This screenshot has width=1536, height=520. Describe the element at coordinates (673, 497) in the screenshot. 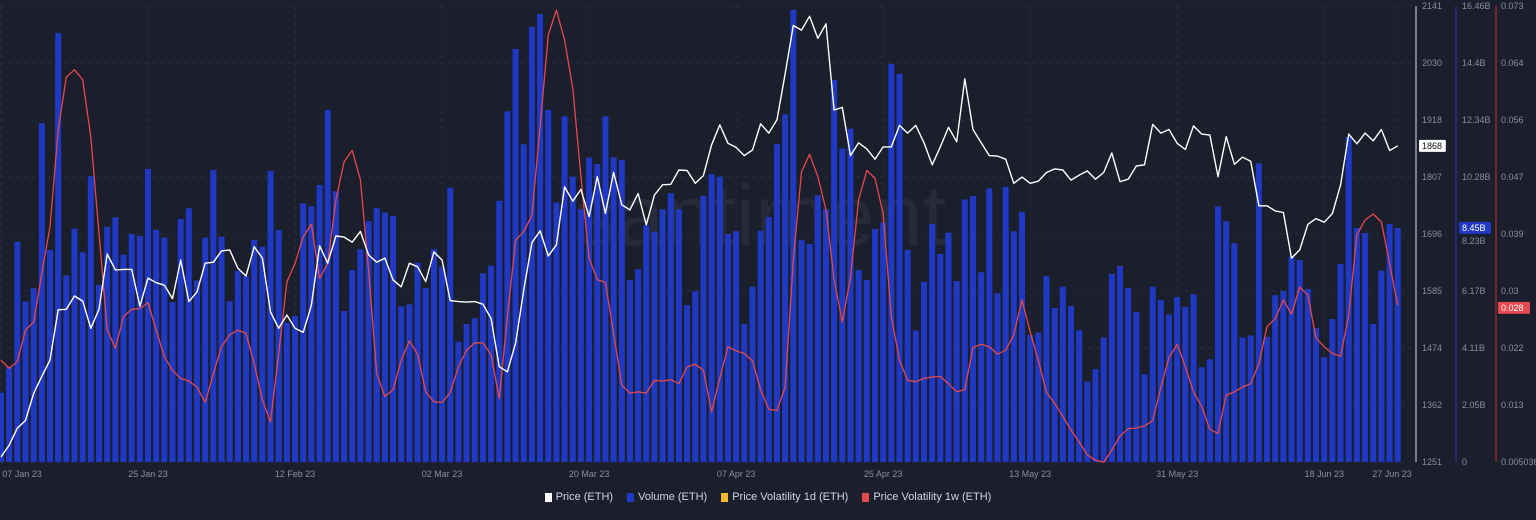

I see `legend-label: Volume (ETH)` at that location.